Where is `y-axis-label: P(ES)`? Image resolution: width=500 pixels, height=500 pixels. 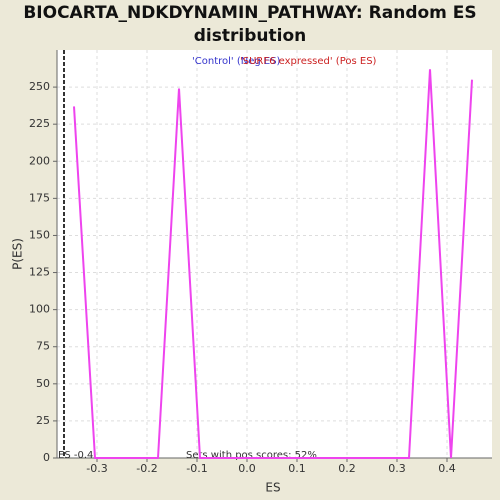 y-axis-label: P(ES) is located at coordinates (18, 254).